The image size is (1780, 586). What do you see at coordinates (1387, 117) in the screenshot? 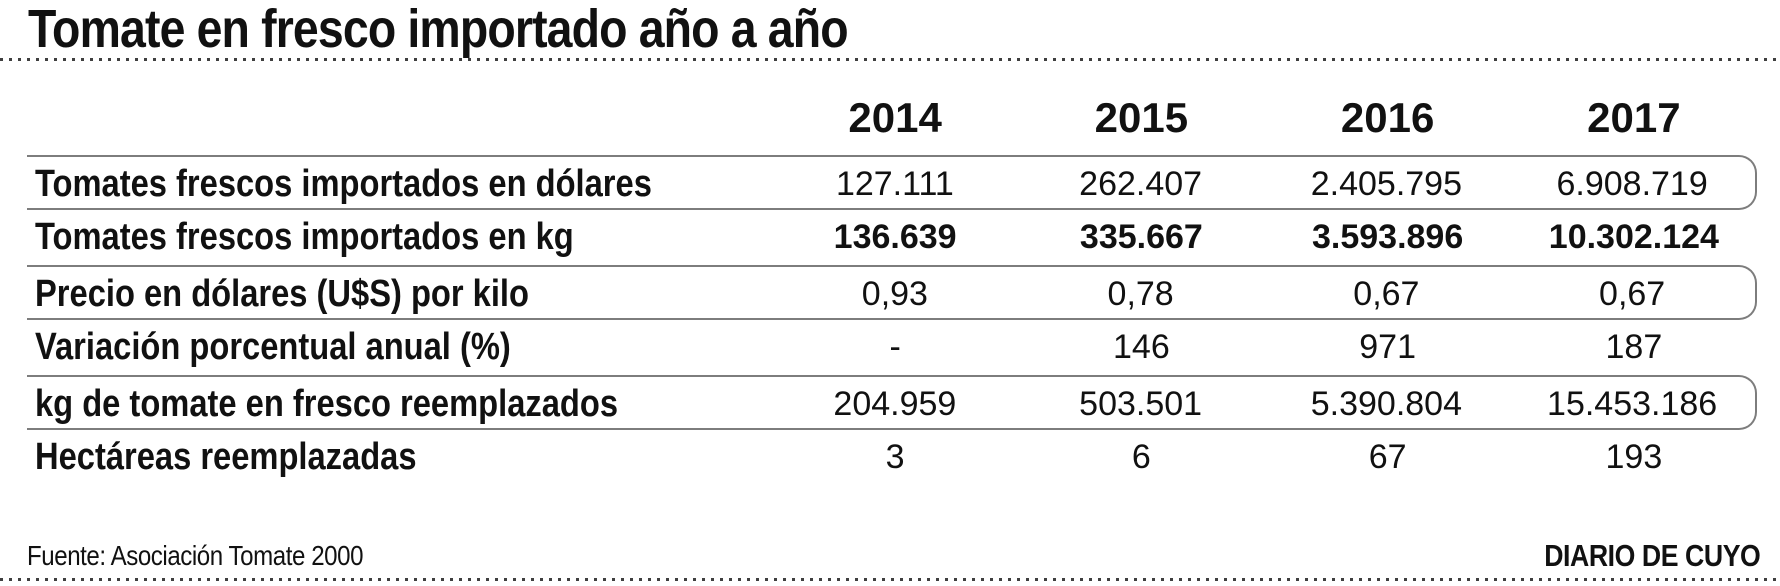
I see `year-column-header: 2016` at bounding box center [1387, 117].